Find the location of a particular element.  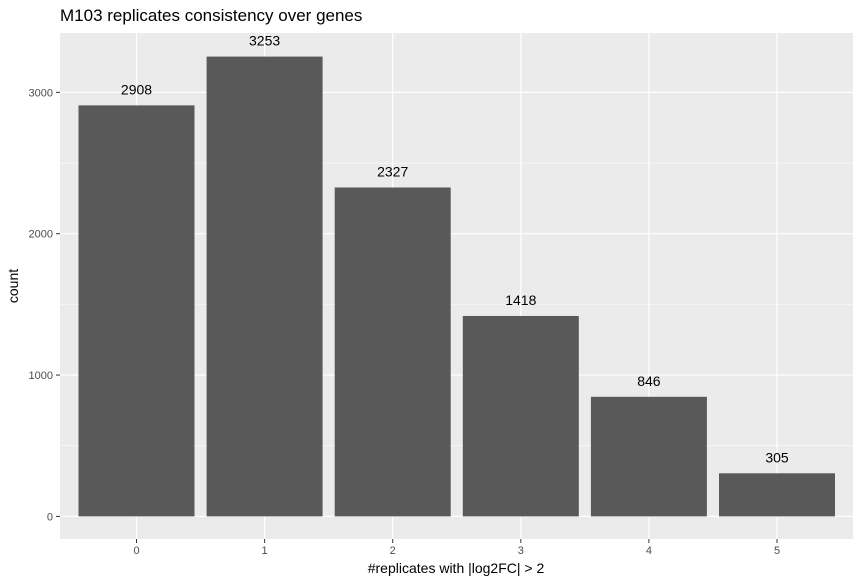

y-axis: 0 1000 2000 3000 is located at coordinates (44, 305).